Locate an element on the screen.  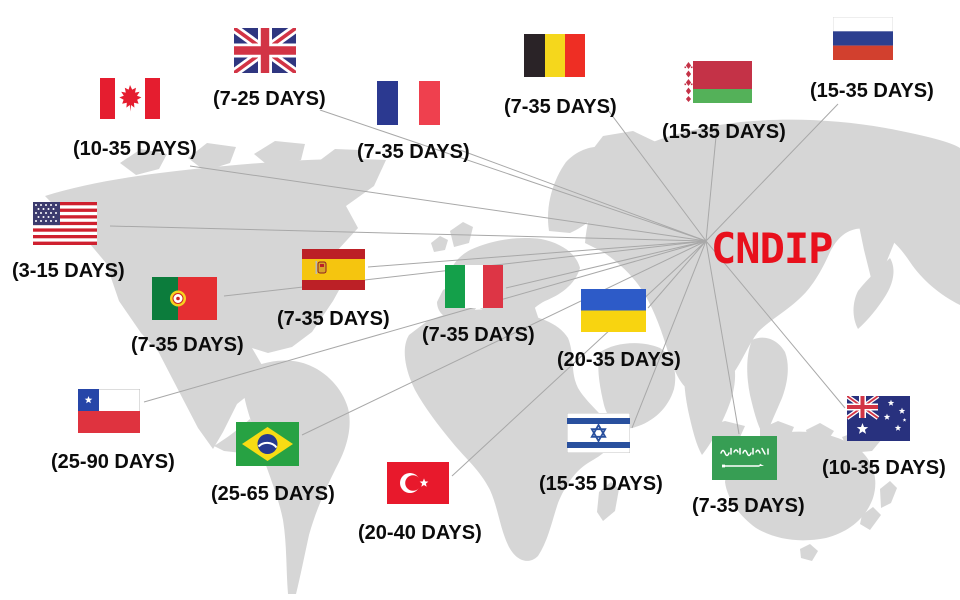
belgium-flag-icon is located at coordinates (554, 55).